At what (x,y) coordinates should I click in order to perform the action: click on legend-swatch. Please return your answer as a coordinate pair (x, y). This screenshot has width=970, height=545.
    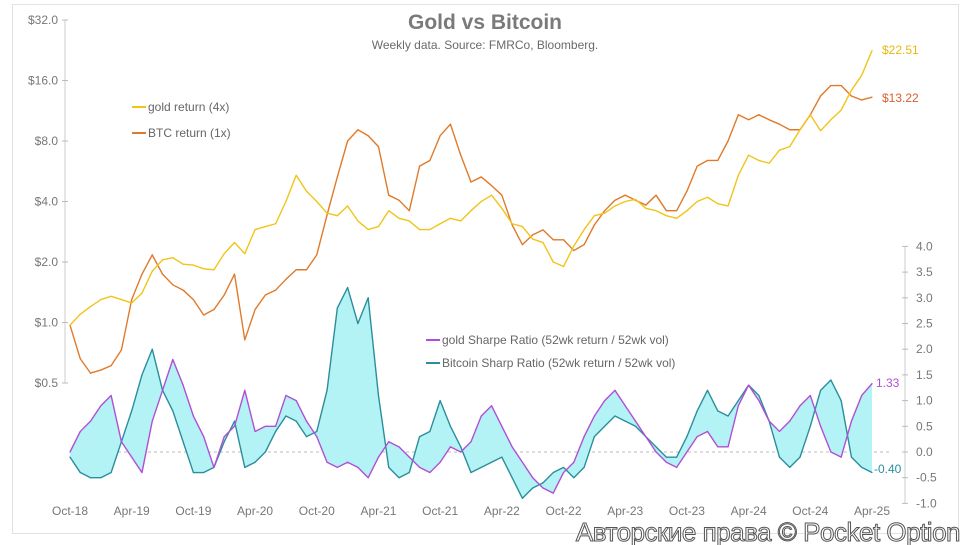
    Looking at the image, I should click on (433, 363).